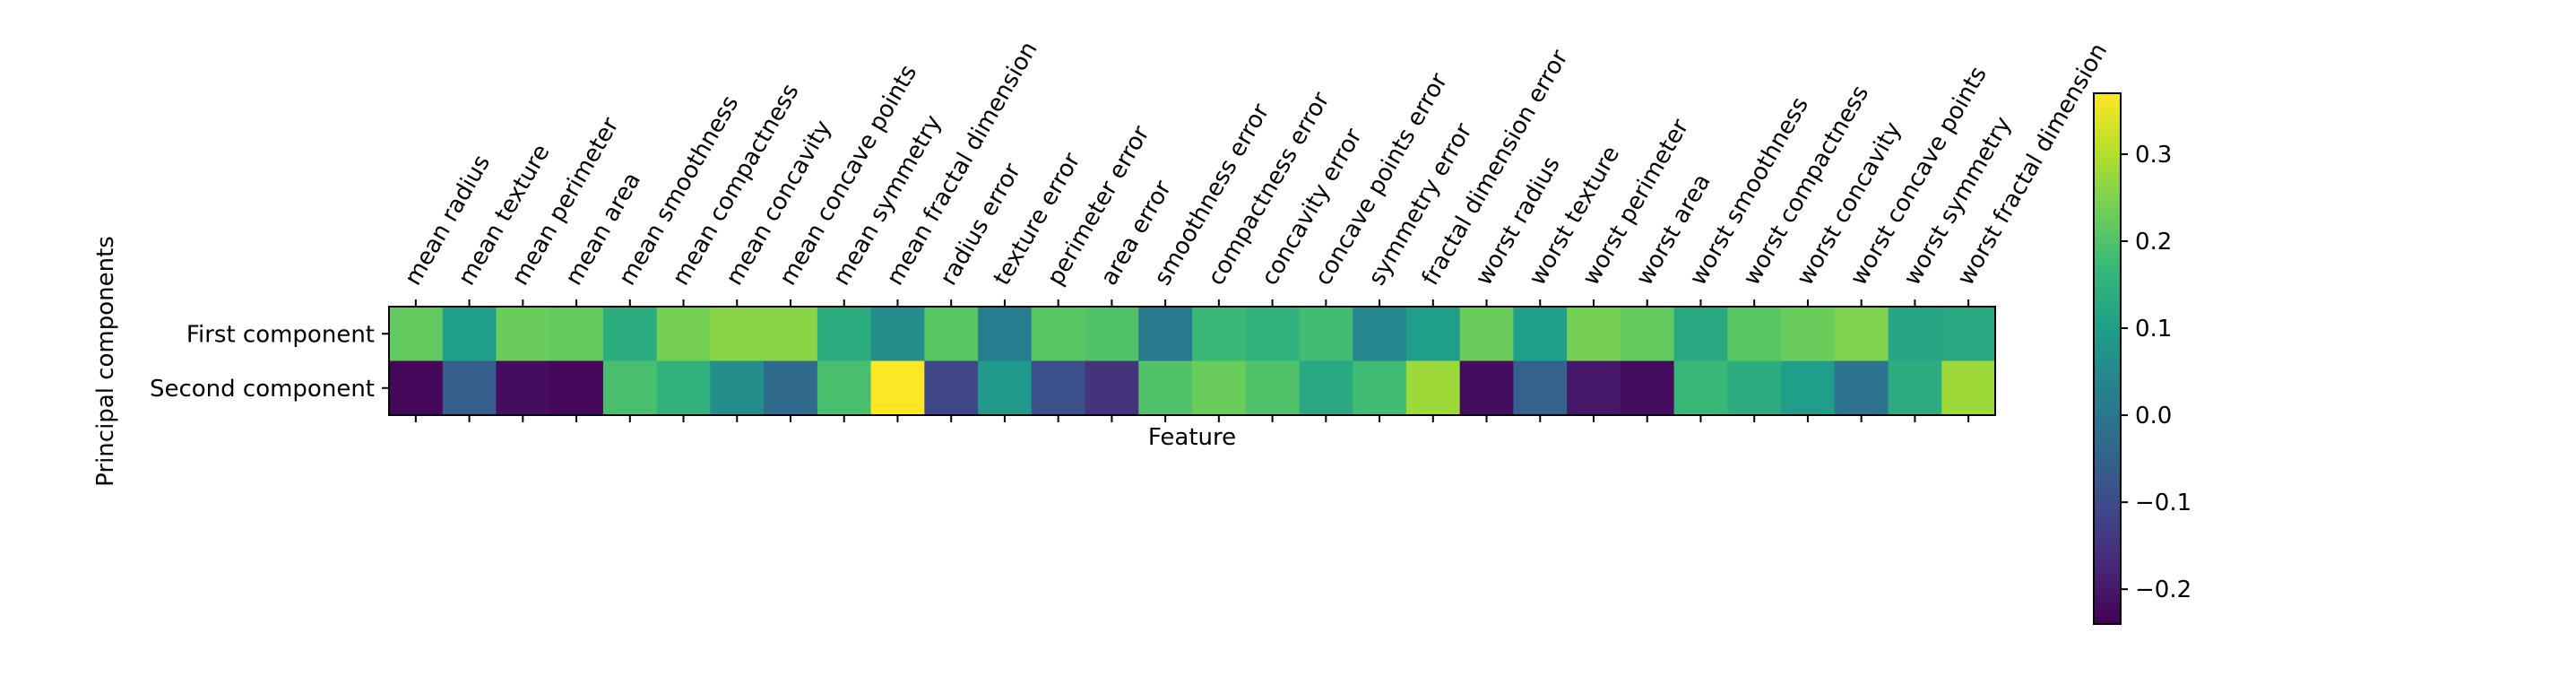  Describe the element at coordinates (2142, 358) in the screenshot. I see `colorbar: −0.2 −0.1 0.0 0.1 0.2 0.3` at that location.